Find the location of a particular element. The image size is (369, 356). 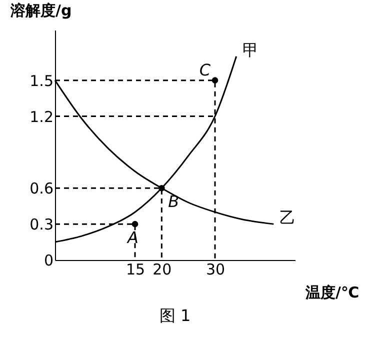

y-tick-label: 0.6 is located at coordinates (42, 189).